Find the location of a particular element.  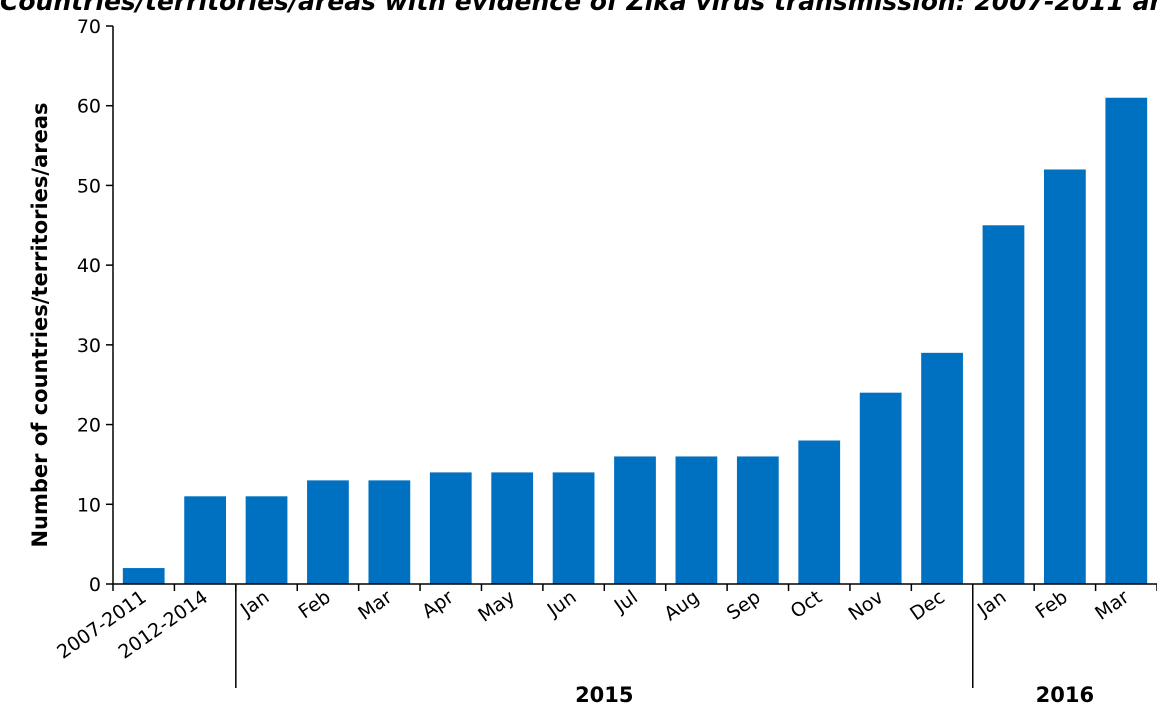

y-tick-label: 10 is located at coordinates (89, 505).